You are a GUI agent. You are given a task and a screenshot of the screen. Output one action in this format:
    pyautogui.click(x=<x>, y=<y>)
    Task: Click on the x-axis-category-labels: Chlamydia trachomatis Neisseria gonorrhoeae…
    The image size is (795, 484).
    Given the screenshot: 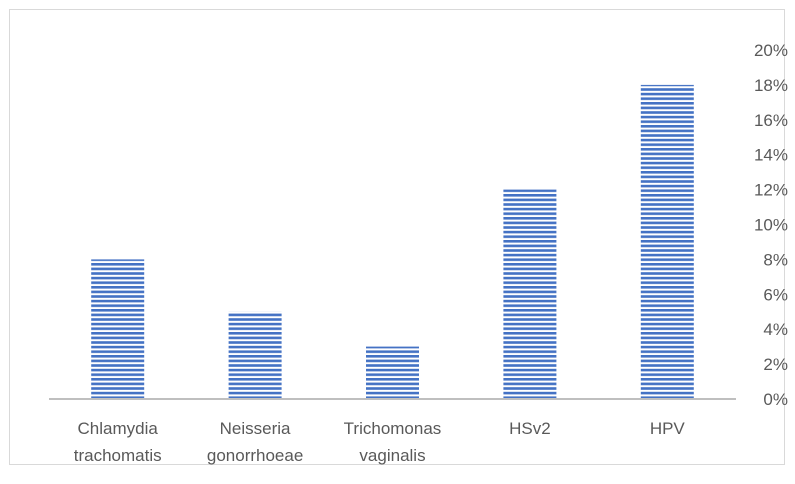 What is the action you would take?
    pyautogui.click(x=380, y=442)
    